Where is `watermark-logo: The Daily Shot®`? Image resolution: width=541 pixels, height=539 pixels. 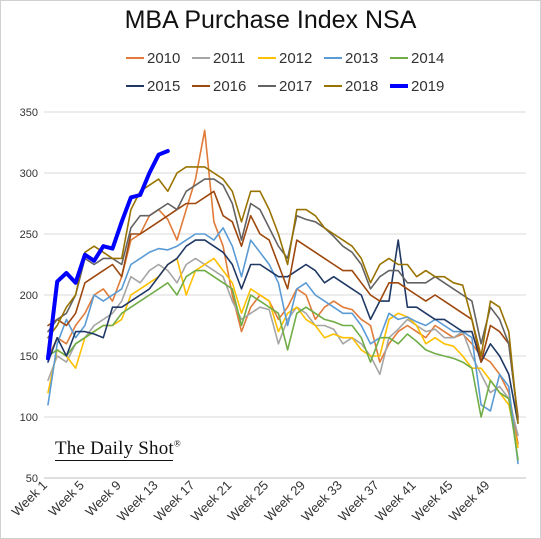 watermark-logo: The Daily Shot® is located at coordinates (118, 449).